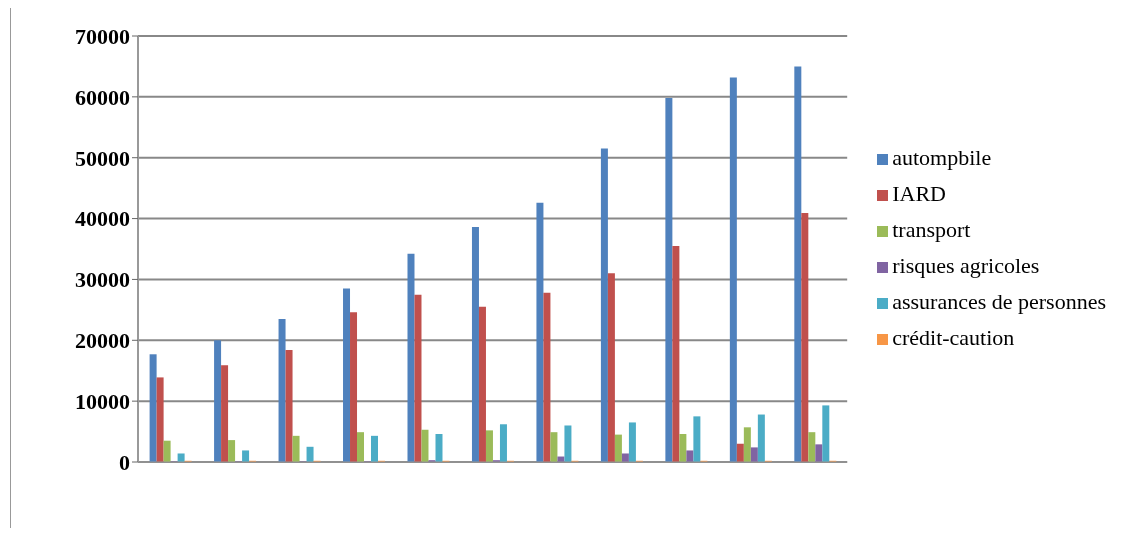  Describe the element at coordinates (102, 280) in the screenshot. I see `y-tick-label: 30000` at that location.